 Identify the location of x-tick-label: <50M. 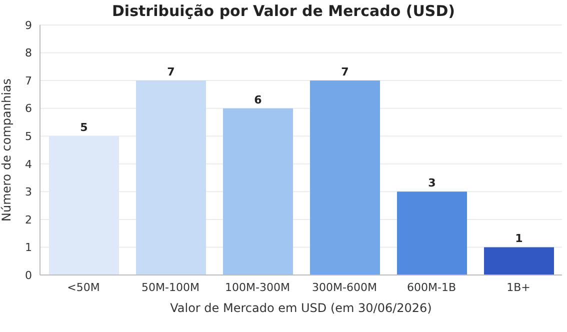
(83, 287).